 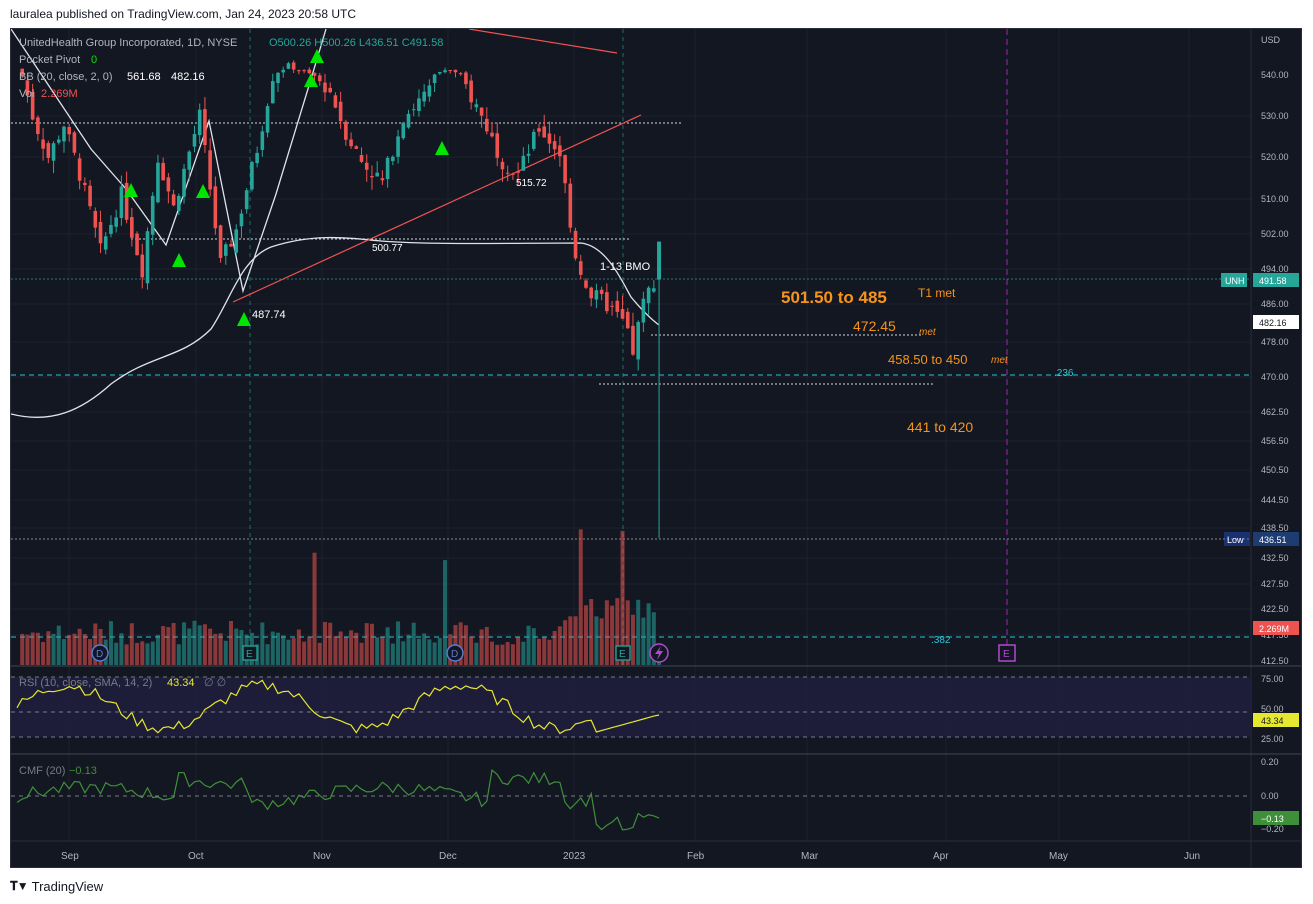 I want to click on price-tick: 462.50, so click(x=1275, y=412).